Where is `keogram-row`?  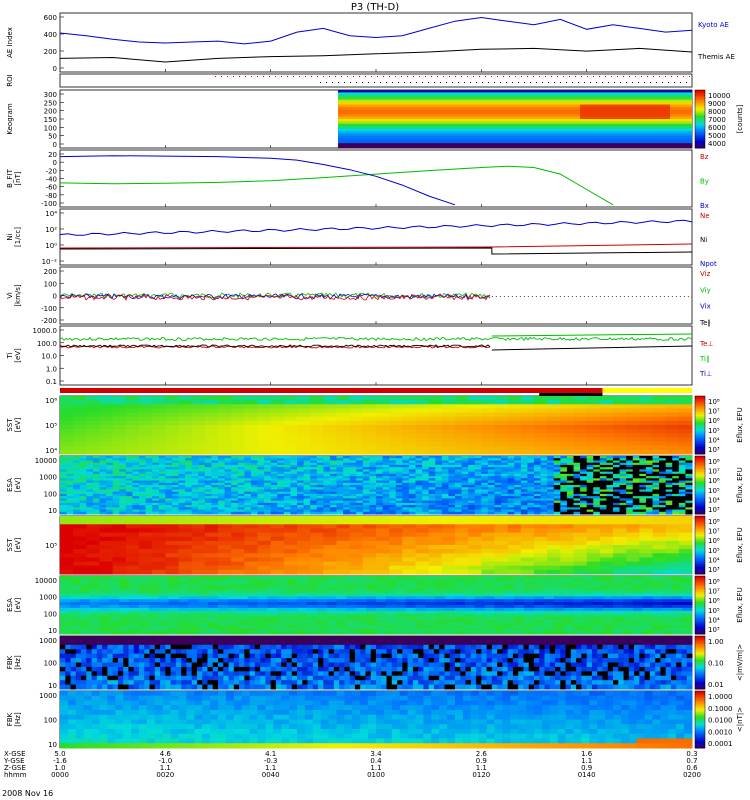
keogram-row is located at coordinates (515, 123).